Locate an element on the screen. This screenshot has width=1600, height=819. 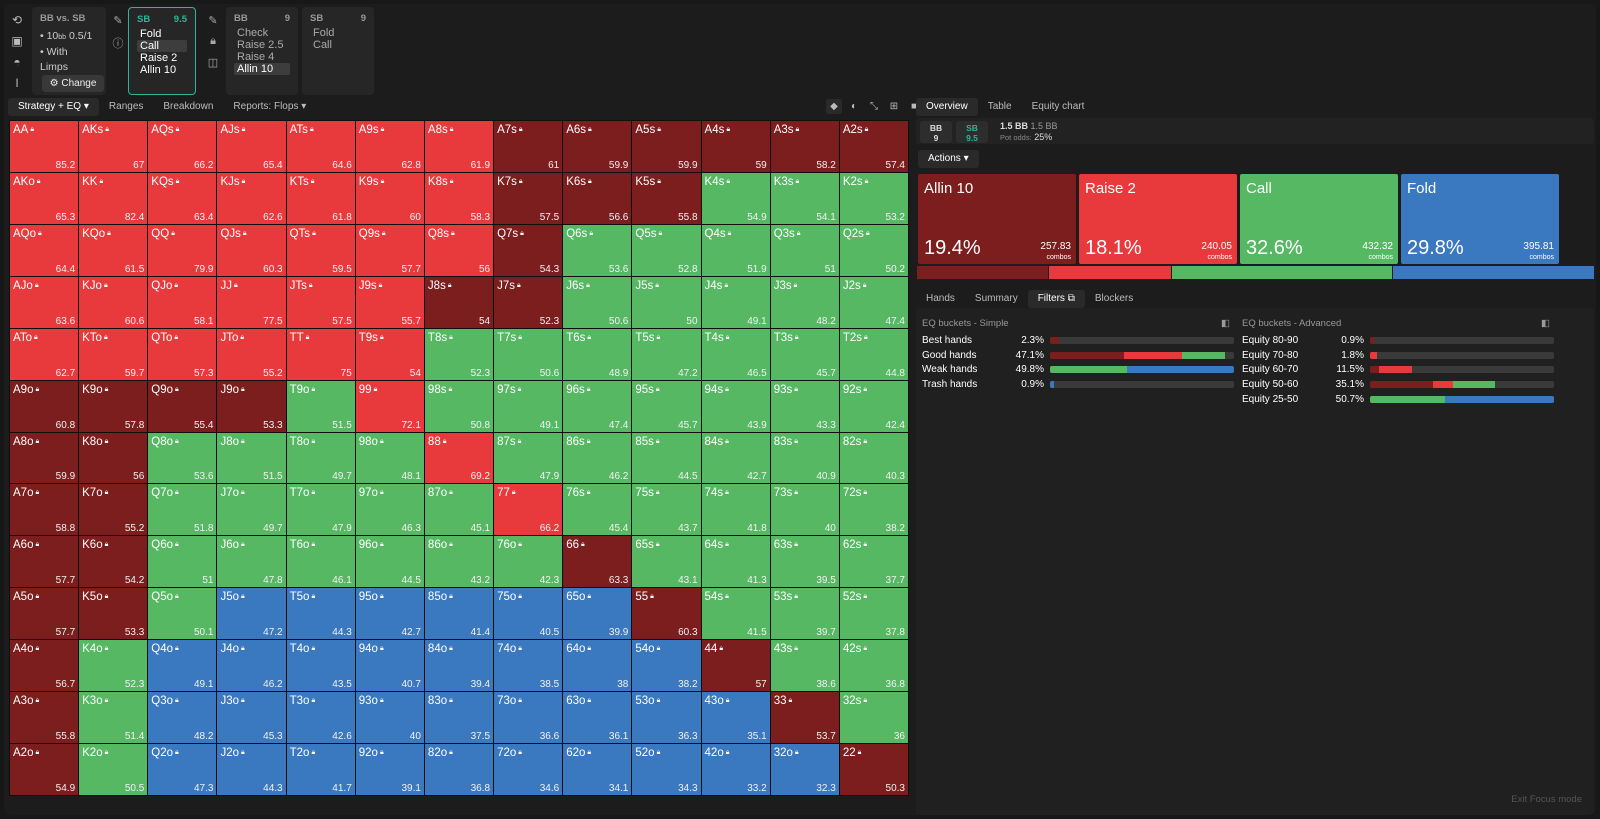
hand-cell: 53s 🔒︎ 39.7 is located at coordinates (804, 614).